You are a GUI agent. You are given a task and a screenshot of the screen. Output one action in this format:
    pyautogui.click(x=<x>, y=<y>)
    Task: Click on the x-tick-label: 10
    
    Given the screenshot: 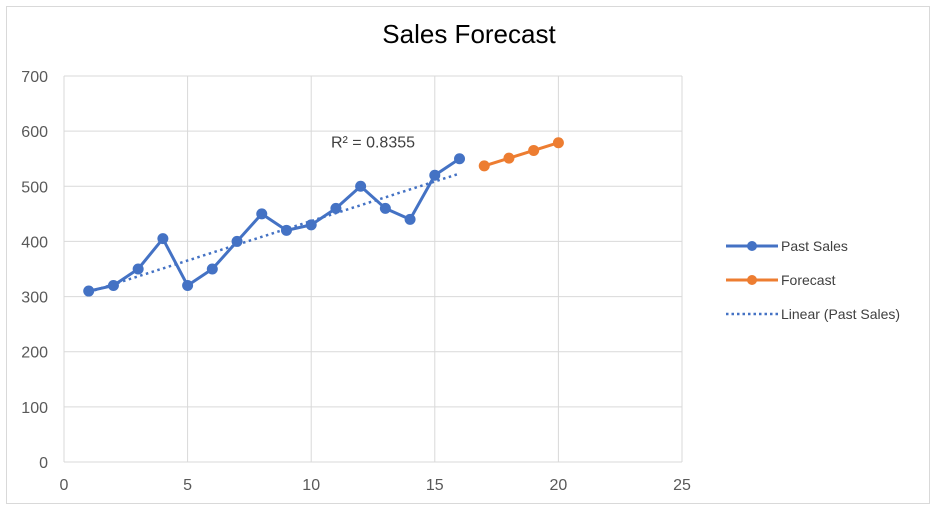 What is the action you would take?
    pyautogui.click(x=311, y=485)
    